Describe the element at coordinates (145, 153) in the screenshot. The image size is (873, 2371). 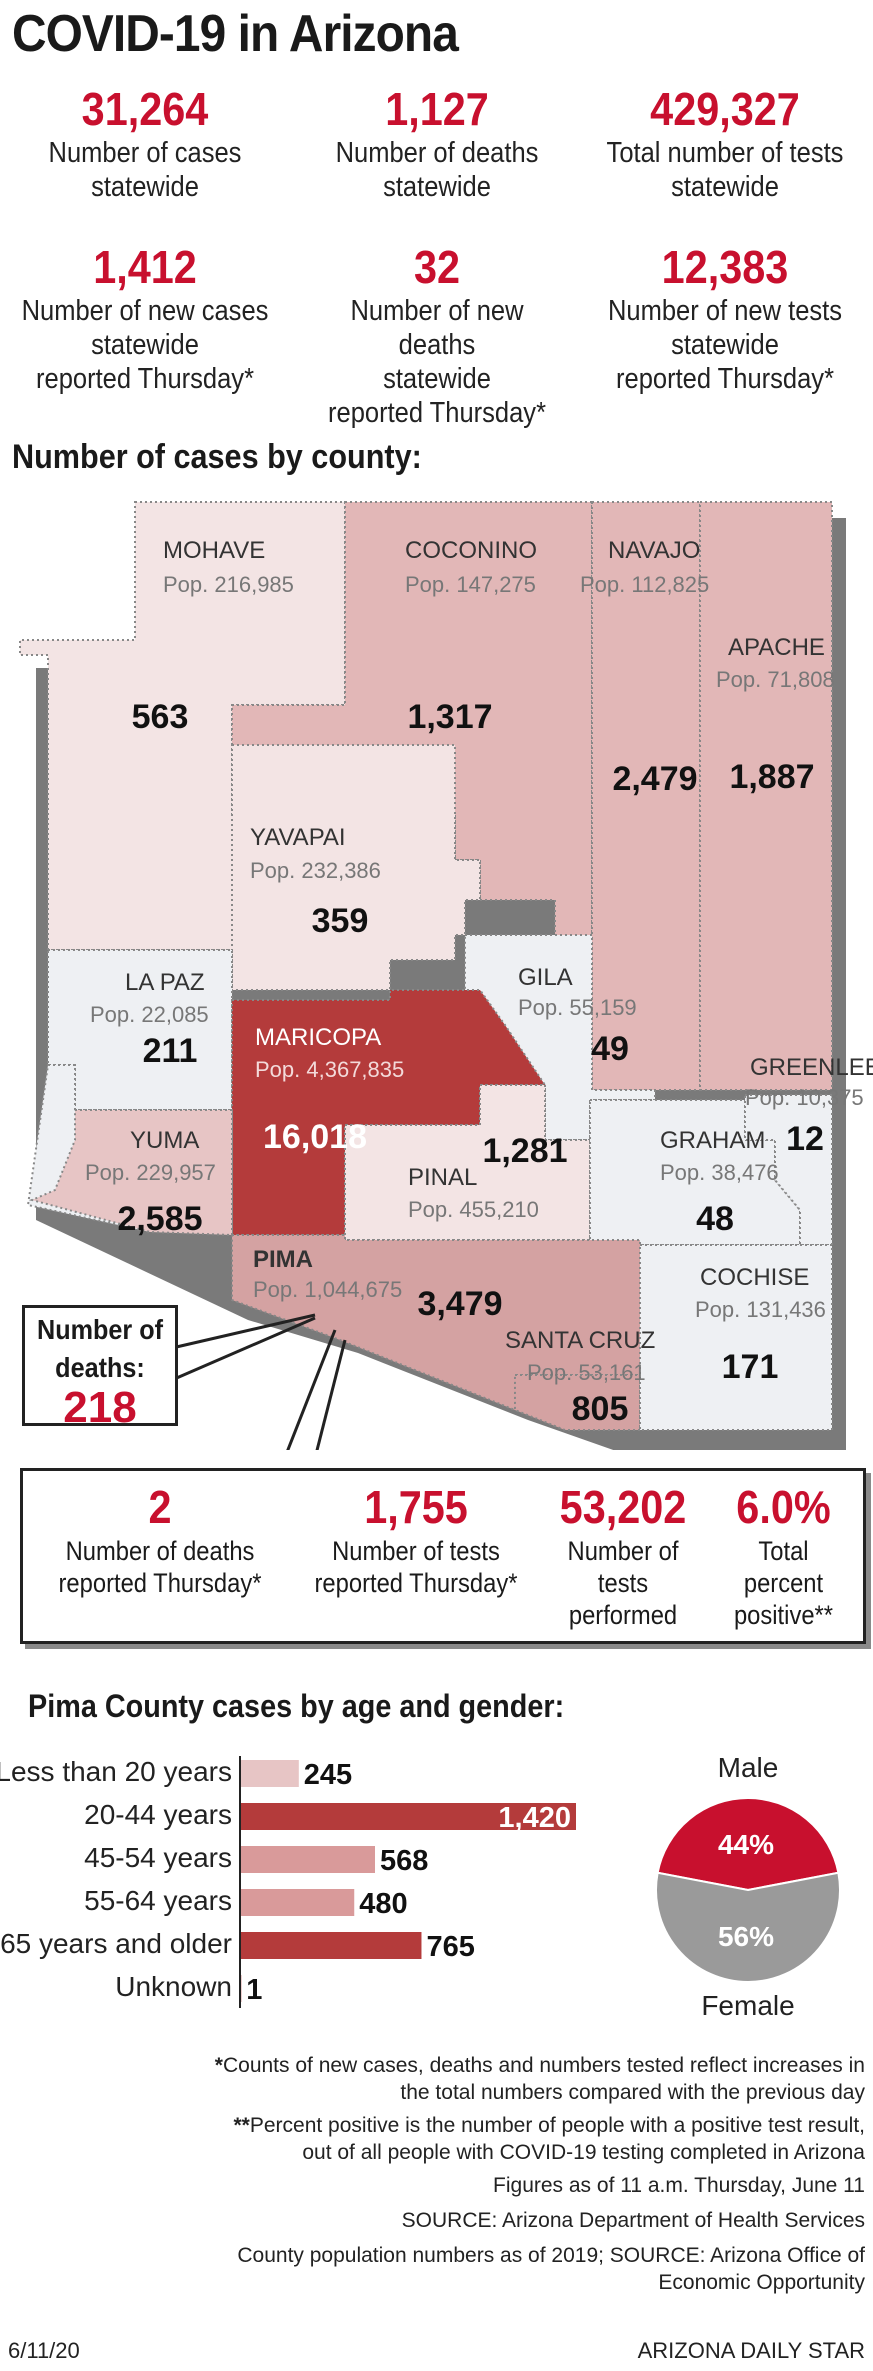
I see `stat-label: Number of cases` at that location.